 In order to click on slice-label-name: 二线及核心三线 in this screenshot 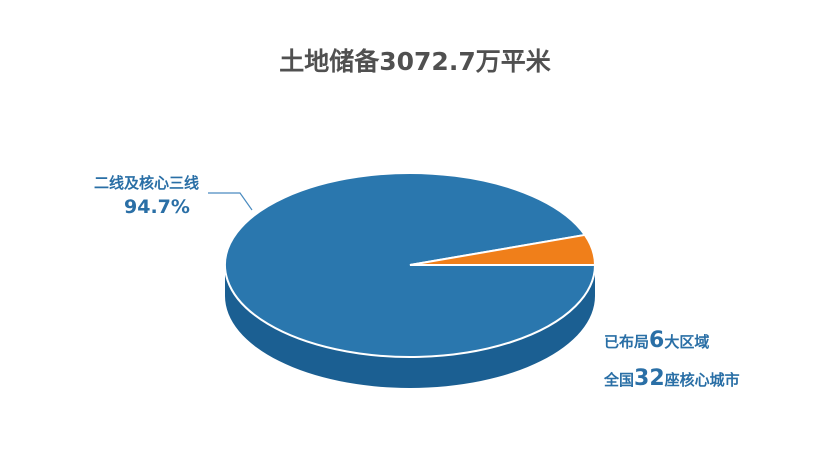, I will do `click(147, 183)`.